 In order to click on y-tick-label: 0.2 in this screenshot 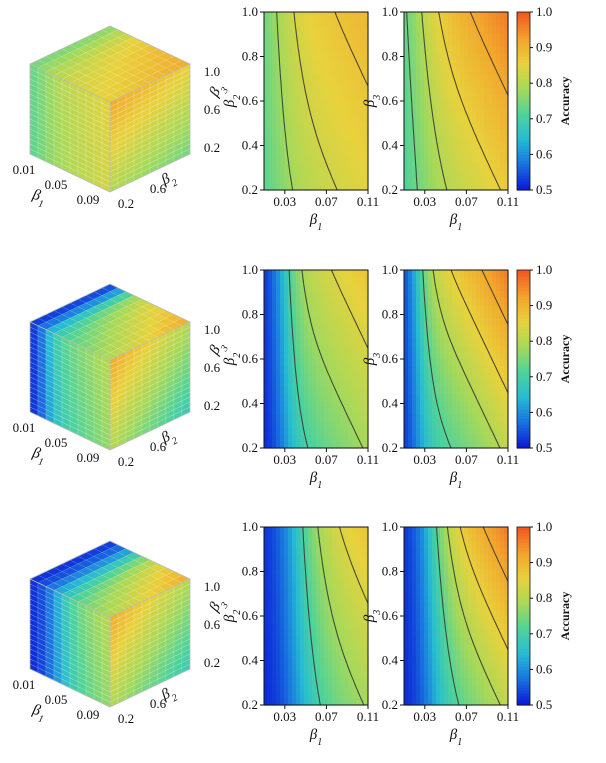, I will do `click(390, 189)`.